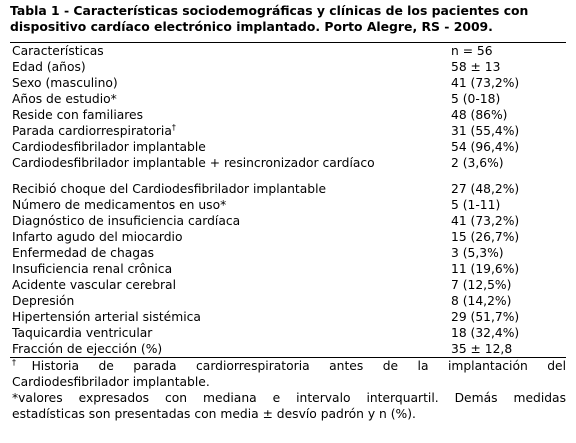  Describe the element at coordinates (477, 163) in the screenshot. I see `row-value: 2 (3,6%)` at that location.